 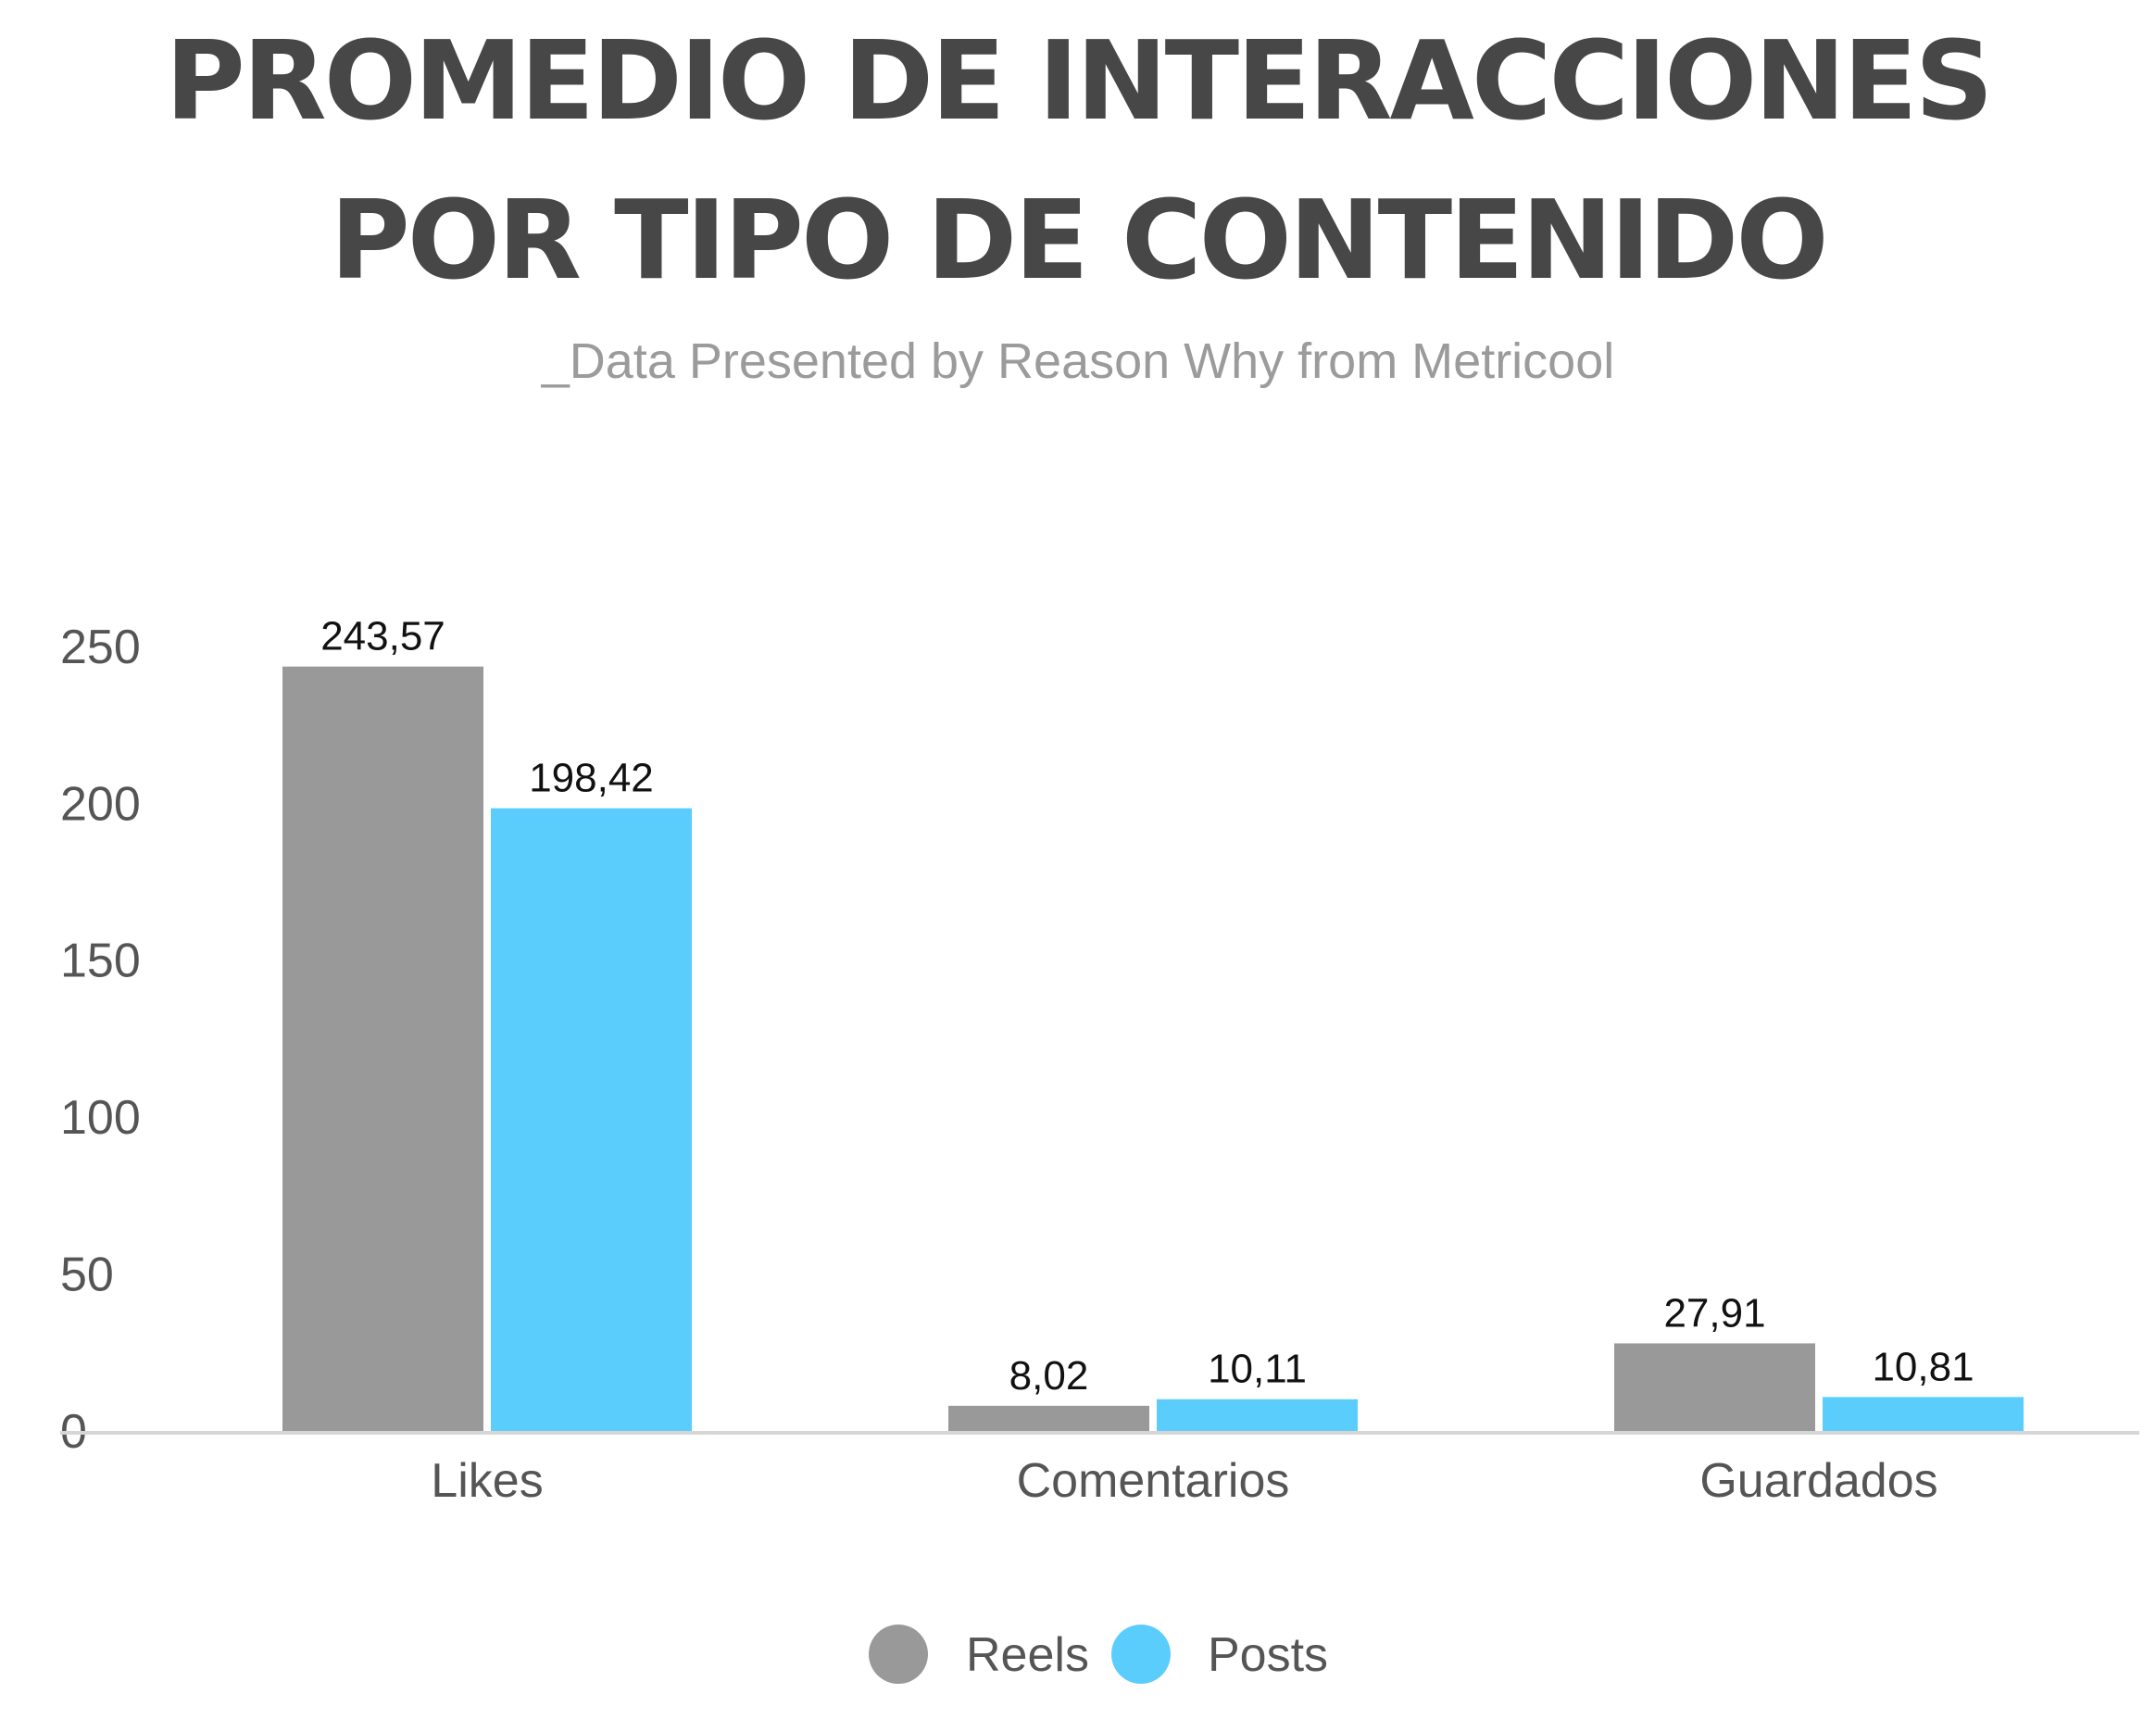 I want to click on y-tick-label: 200, so click(x=100, y=804).